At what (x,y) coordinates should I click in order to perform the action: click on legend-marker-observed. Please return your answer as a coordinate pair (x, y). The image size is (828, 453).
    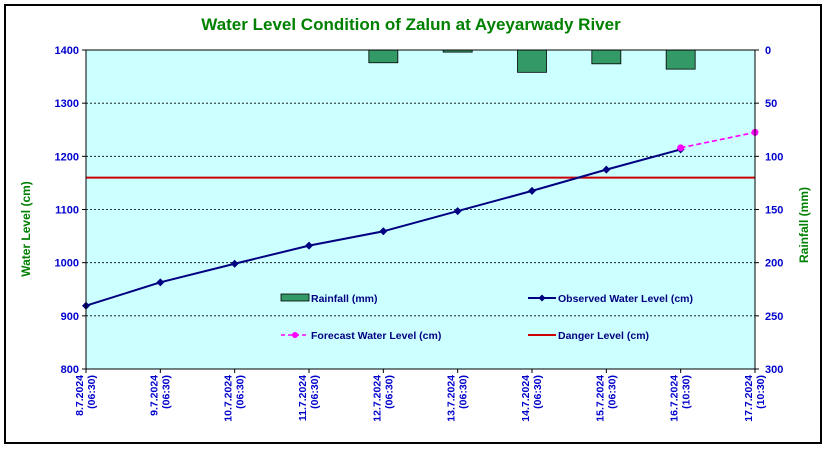
    Looking at the image, I should click on (542, 298).